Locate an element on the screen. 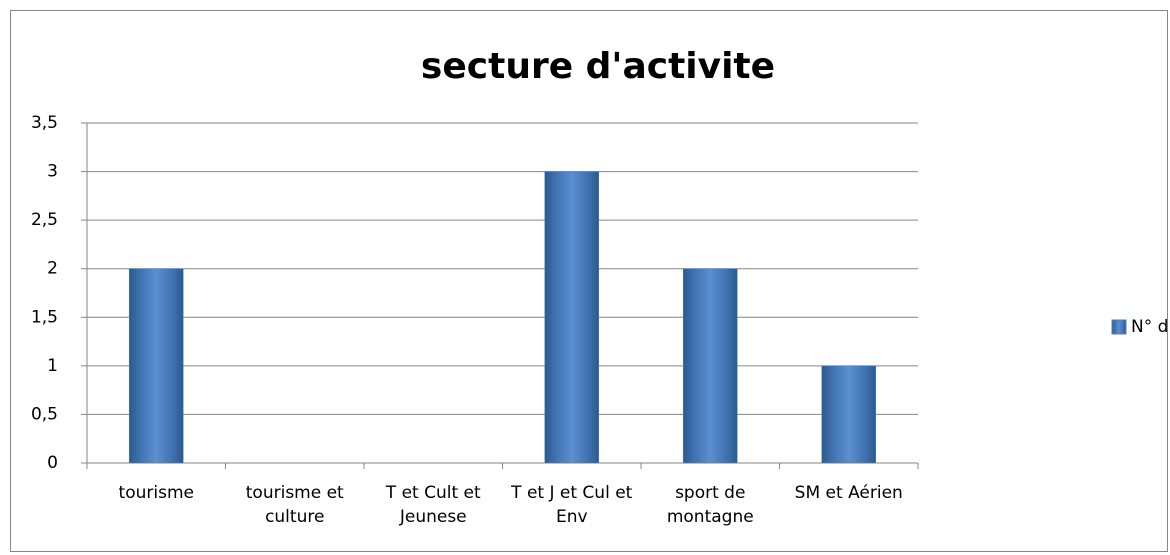 The width and height of the screenshot is (1170, 555). x-tick-label: tourisme et culture is located at coordinates (294, 505).